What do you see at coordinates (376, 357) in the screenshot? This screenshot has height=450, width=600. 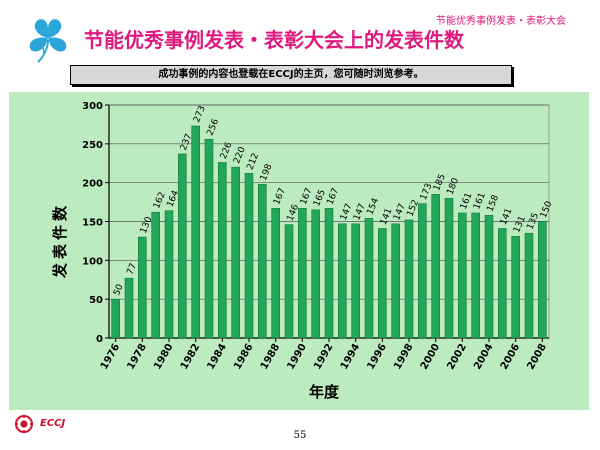 I see `x-tick-label: 1996` at bounding box center [376, 357].